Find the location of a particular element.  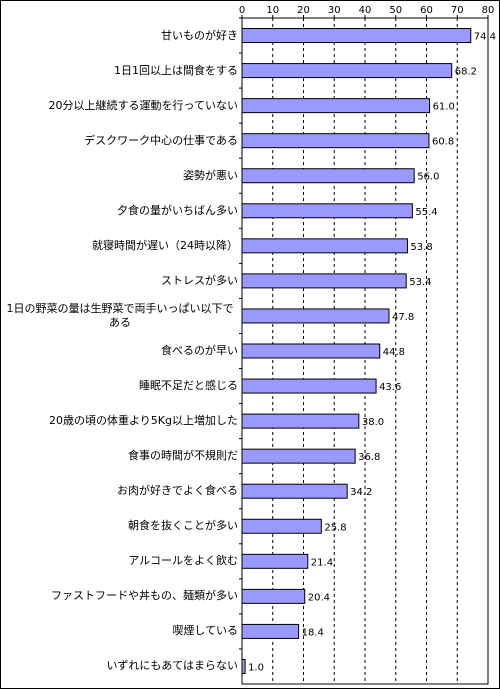

value-label: 55.4 is located at coordinates (426, 212).